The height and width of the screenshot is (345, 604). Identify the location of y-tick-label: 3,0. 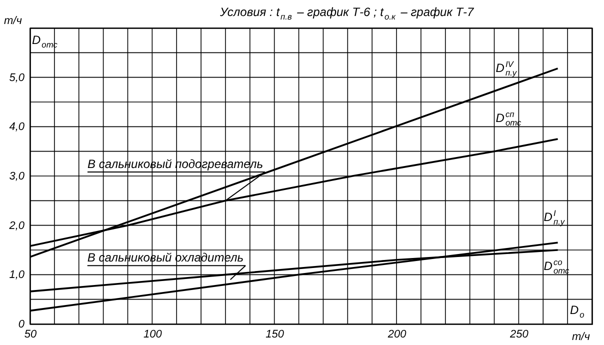
(17, 176).